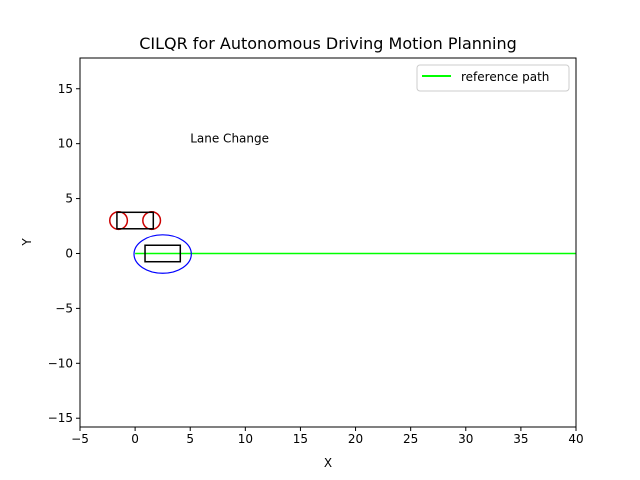  I want to click on y-axis-ticks: −15 −10 −5 0 5 10 15, so click(64, 253).